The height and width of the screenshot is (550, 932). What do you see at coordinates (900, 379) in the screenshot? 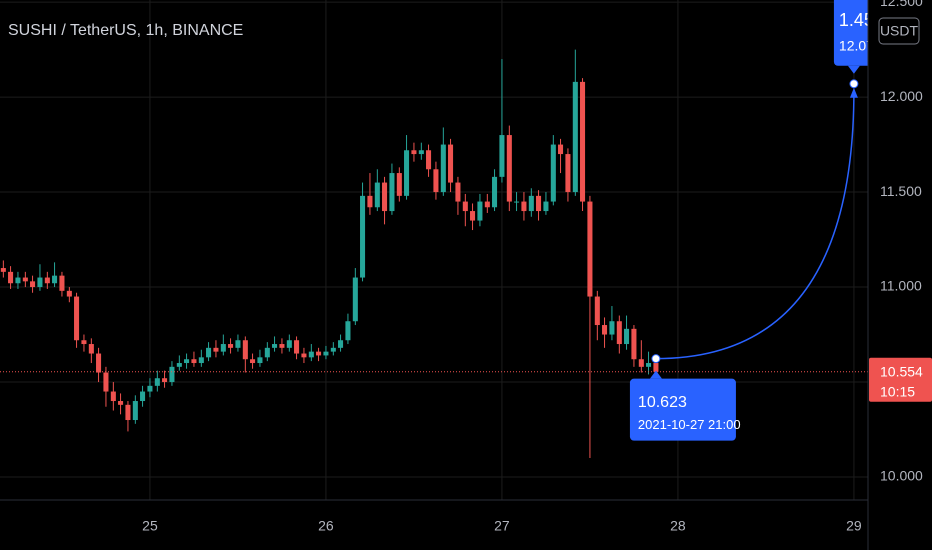
I see `last-price-box` at bounding box center [900, 379].